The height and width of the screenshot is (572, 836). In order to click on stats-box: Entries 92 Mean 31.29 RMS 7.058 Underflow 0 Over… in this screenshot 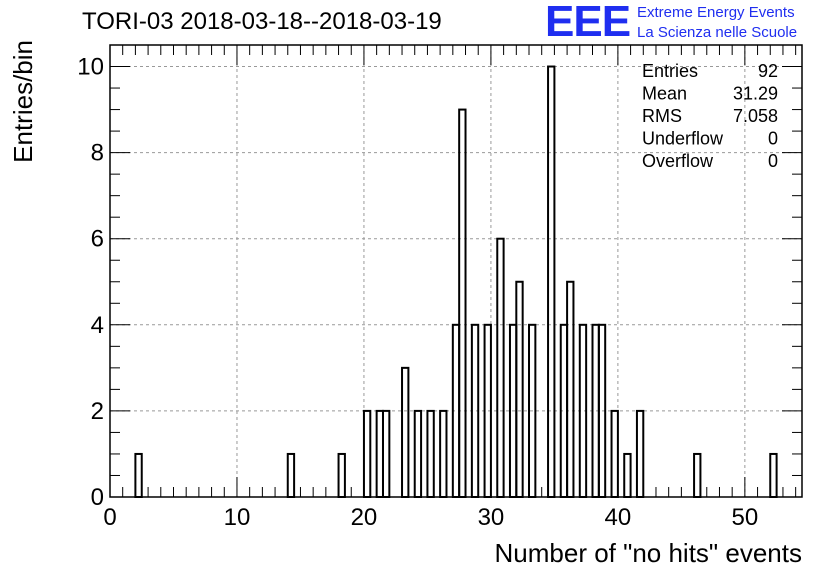, I will do `click(710, 116)`.